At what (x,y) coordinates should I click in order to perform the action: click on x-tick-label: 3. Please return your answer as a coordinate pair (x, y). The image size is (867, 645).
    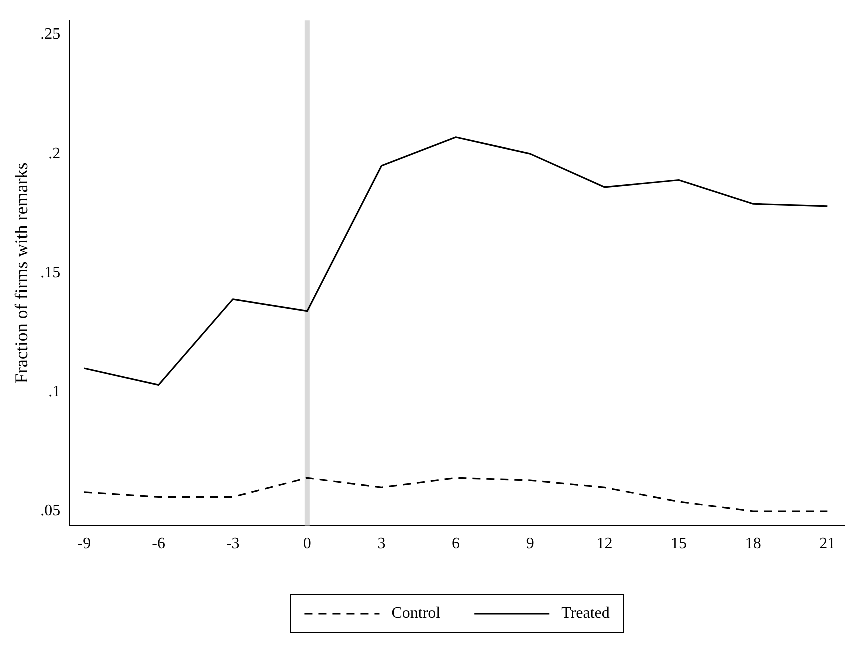
    Looking at the image, I should click on (382, 544).